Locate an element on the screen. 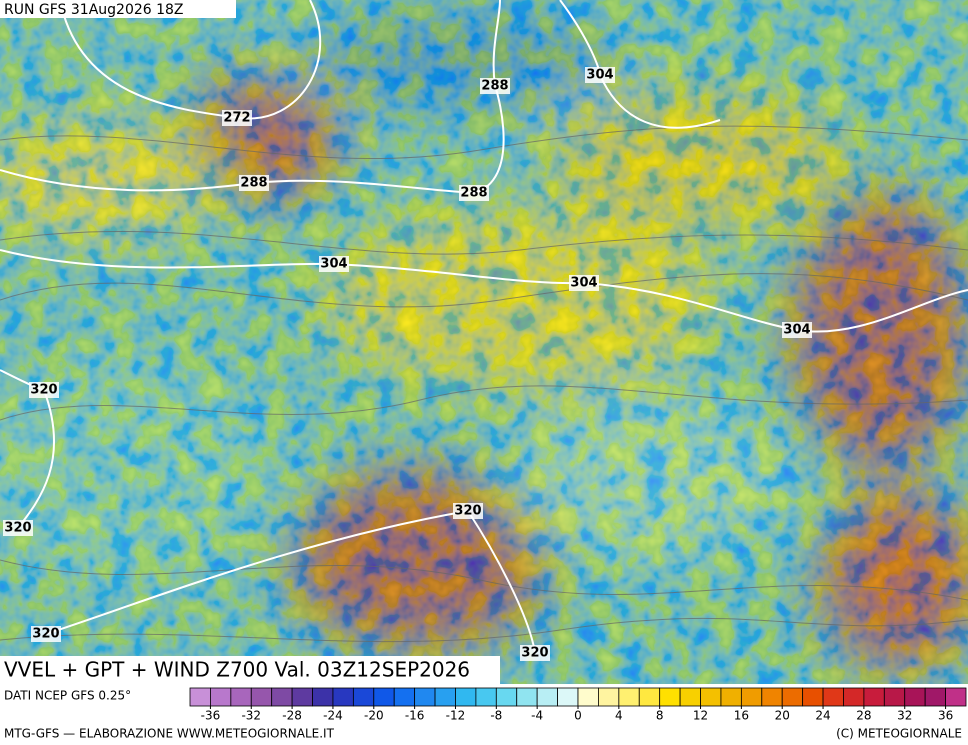 Image resolution: width=968 pixels, height=745 pixels. colorbar-tick-label: 4 is located at coordinates (619, 716).